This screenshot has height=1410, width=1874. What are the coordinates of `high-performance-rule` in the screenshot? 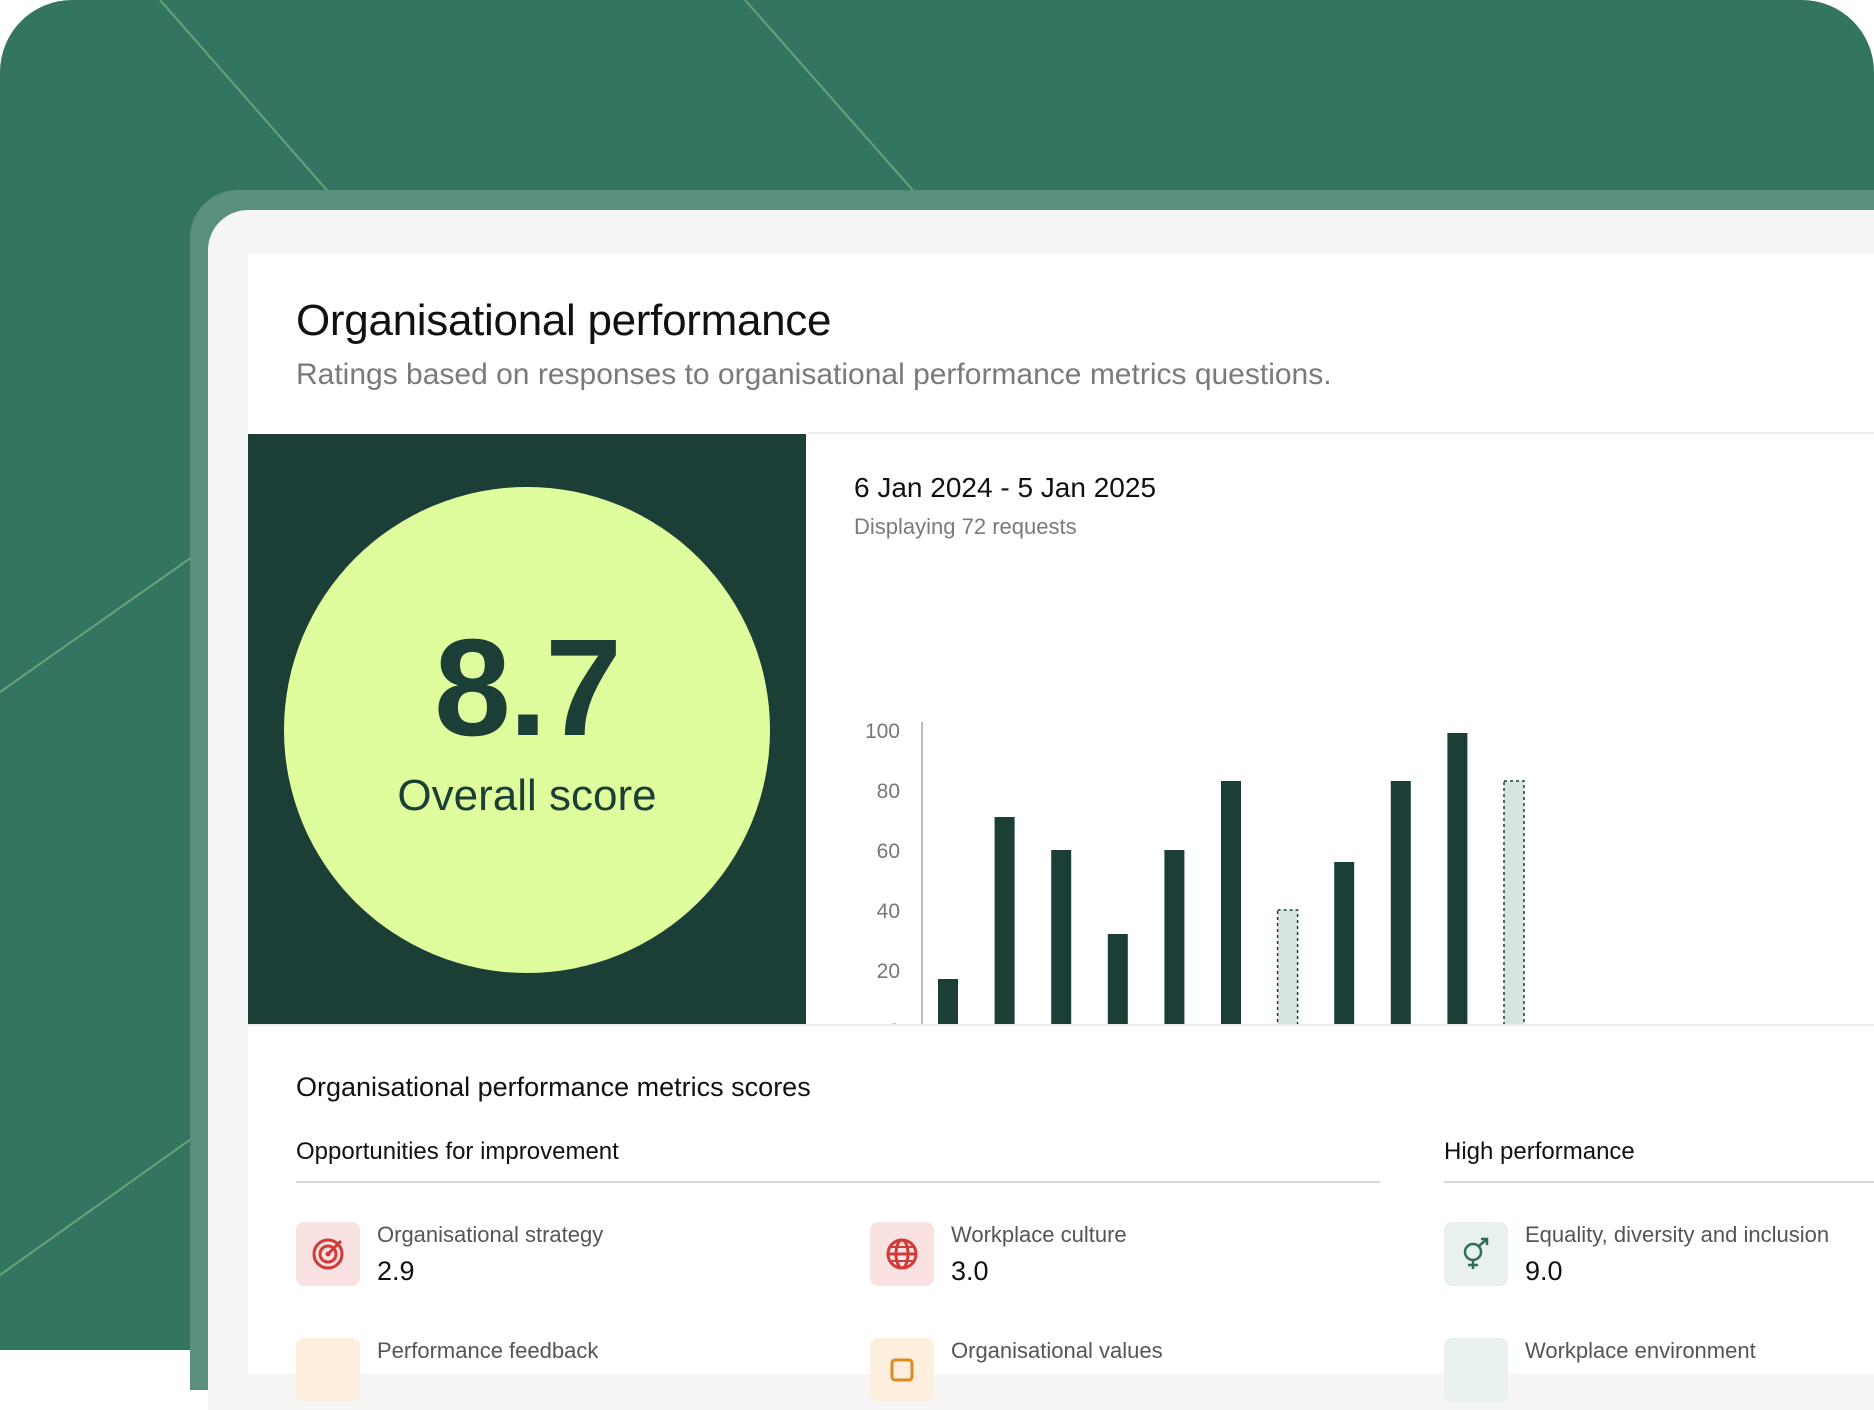 It's located at (1659, 1182).